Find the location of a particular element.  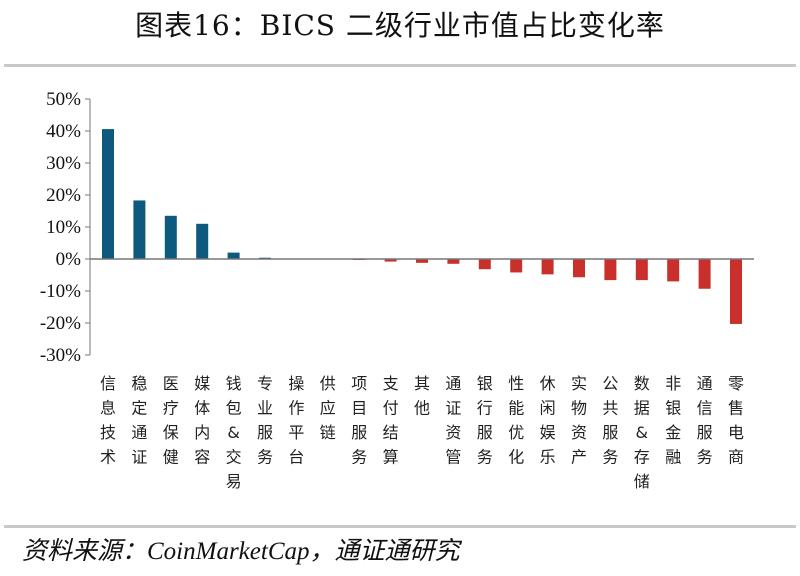

bottom-divider is located at coordinates (400, 526).